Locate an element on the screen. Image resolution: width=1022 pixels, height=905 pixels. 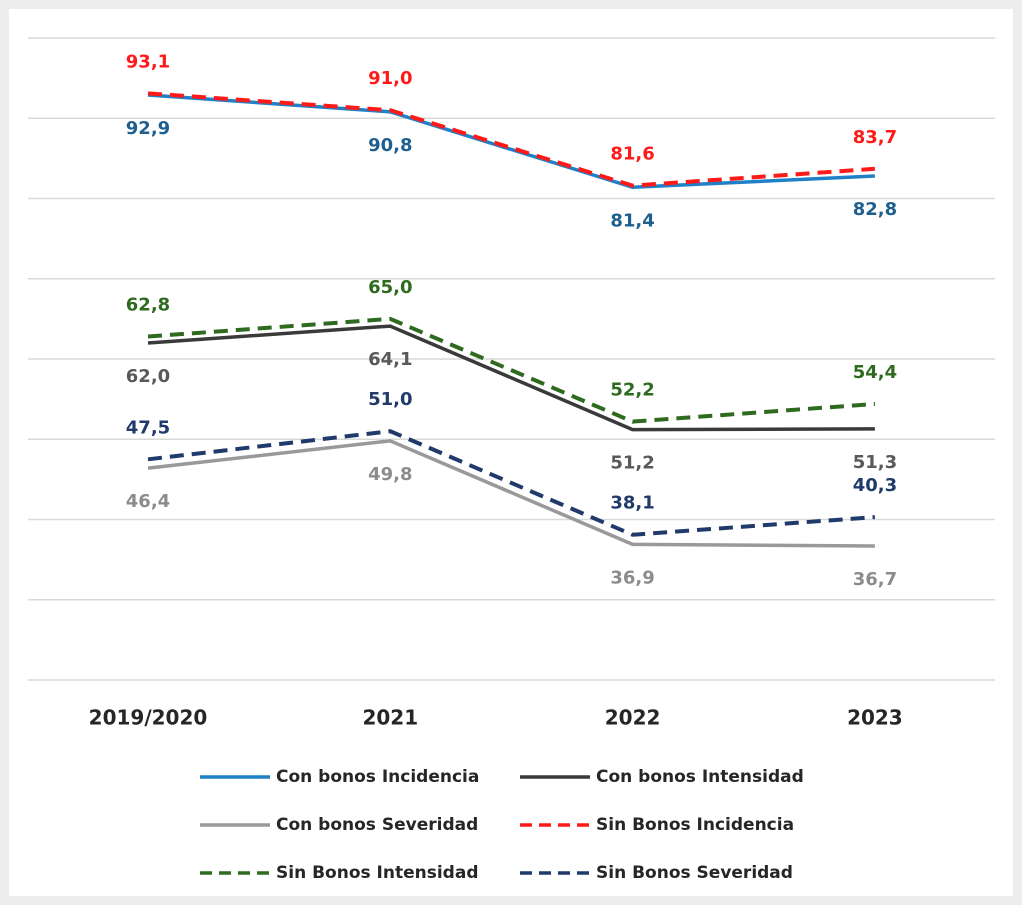
data-label: 91,0 is located at coordinates (390, 78).